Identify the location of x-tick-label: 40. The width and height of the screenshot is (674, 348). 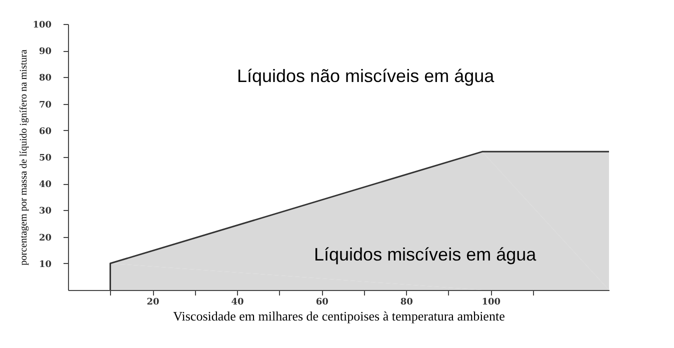
(237, 303).